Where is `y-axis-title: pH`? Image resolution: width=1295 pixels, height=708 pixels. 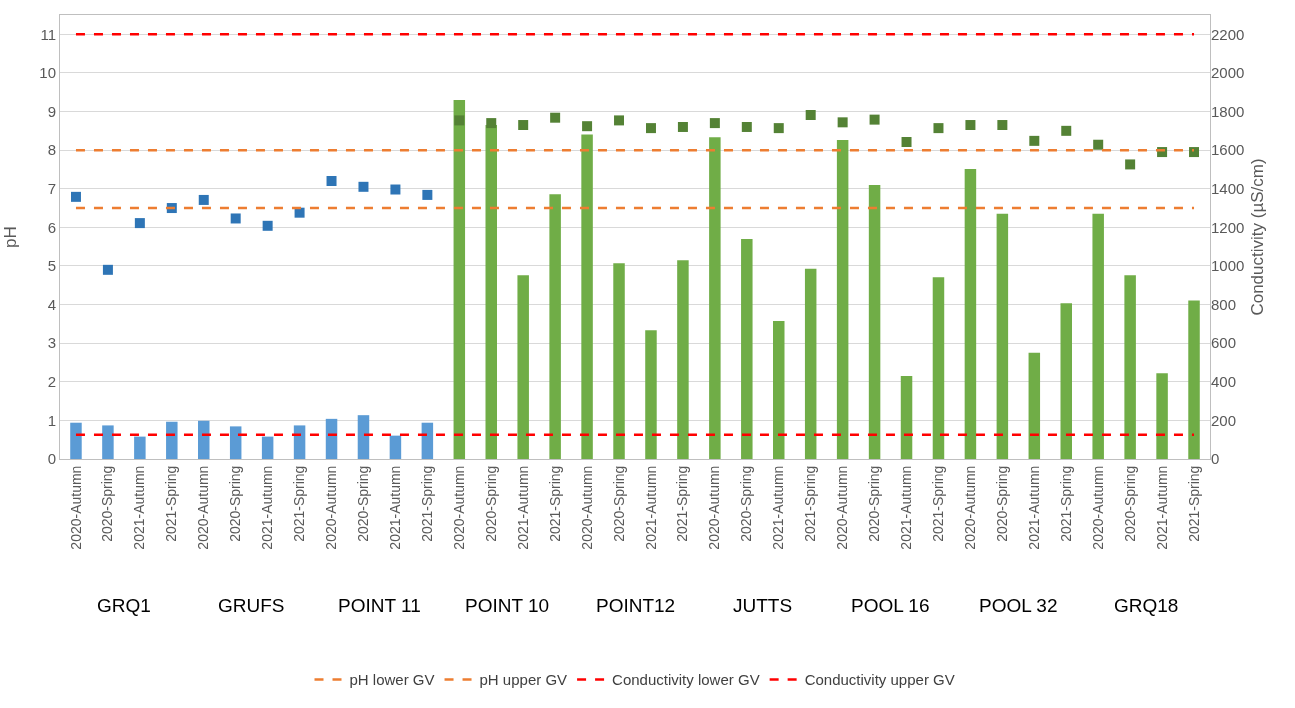
y-axis-title: pH is located at coordinates (10, 237).